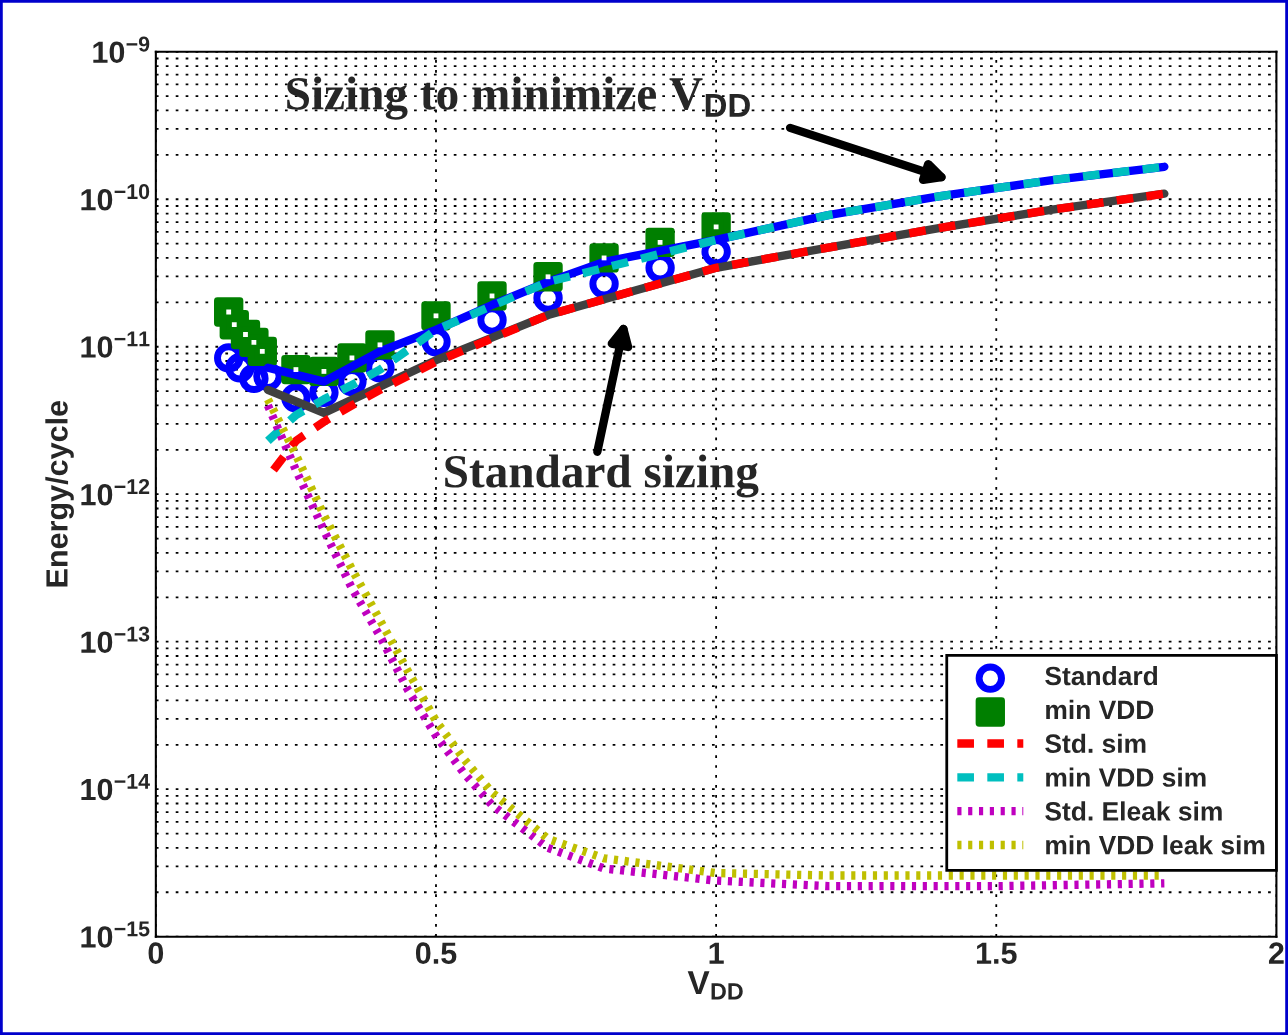 The height and width of the screenshot is (1035, 1288). I want to click on y-tick-label: 10$^{−14}$, so click(115, 787).